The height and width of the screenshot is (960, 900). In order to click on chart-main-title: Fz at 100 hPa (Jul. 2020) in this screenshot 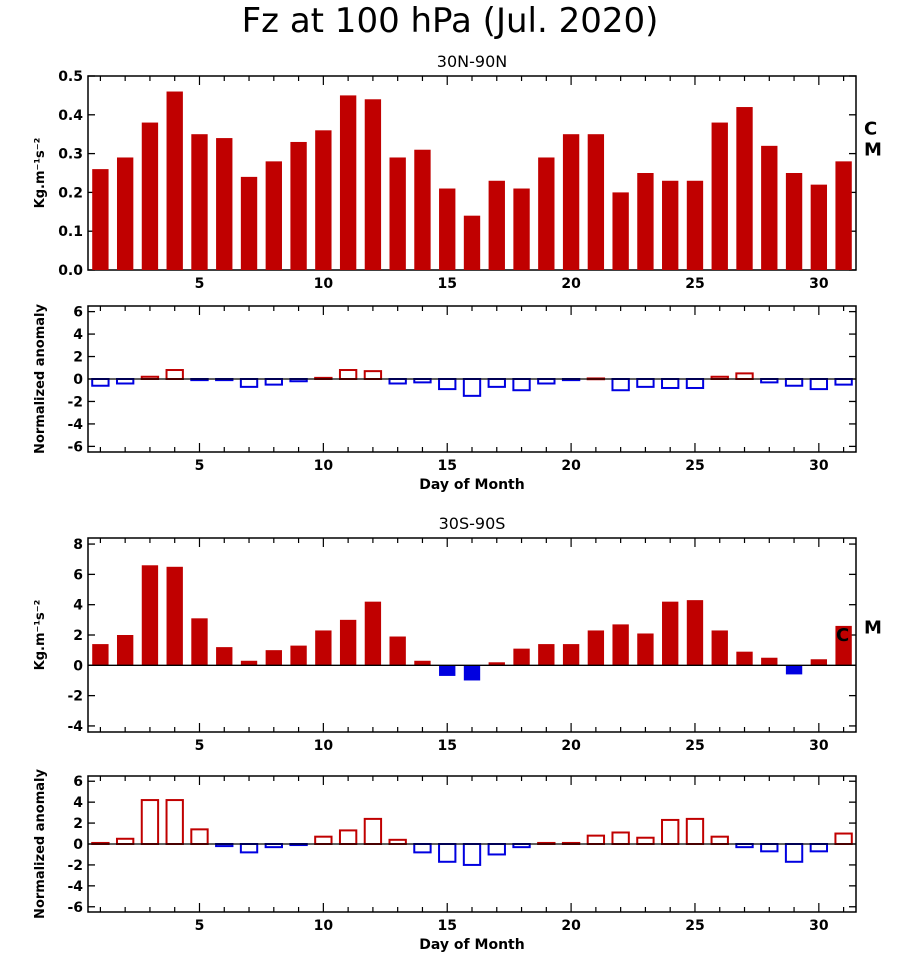, I will do `click(450, 21)`.